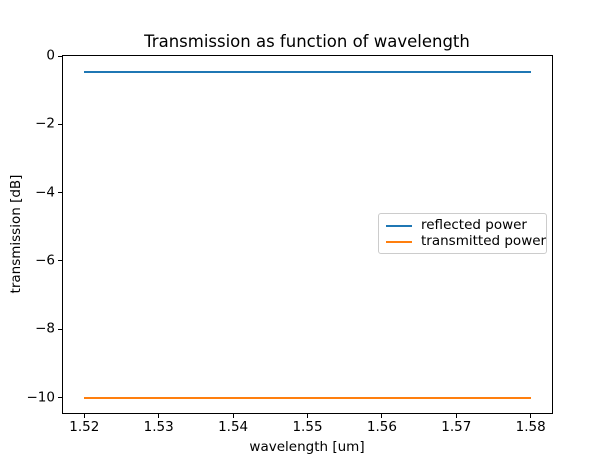 This screenshot has width=614, height=460. Describe the element at coordinates (41, 396) in the screenshot. I see `y-tick-label: −10` at that location.